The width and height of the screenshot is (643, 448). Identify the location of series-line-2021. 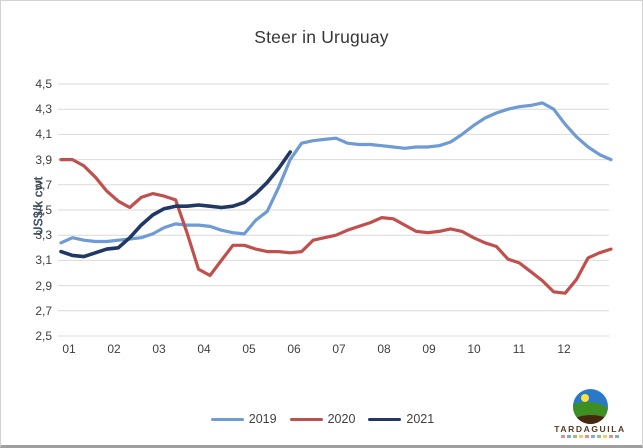
(176, 204).